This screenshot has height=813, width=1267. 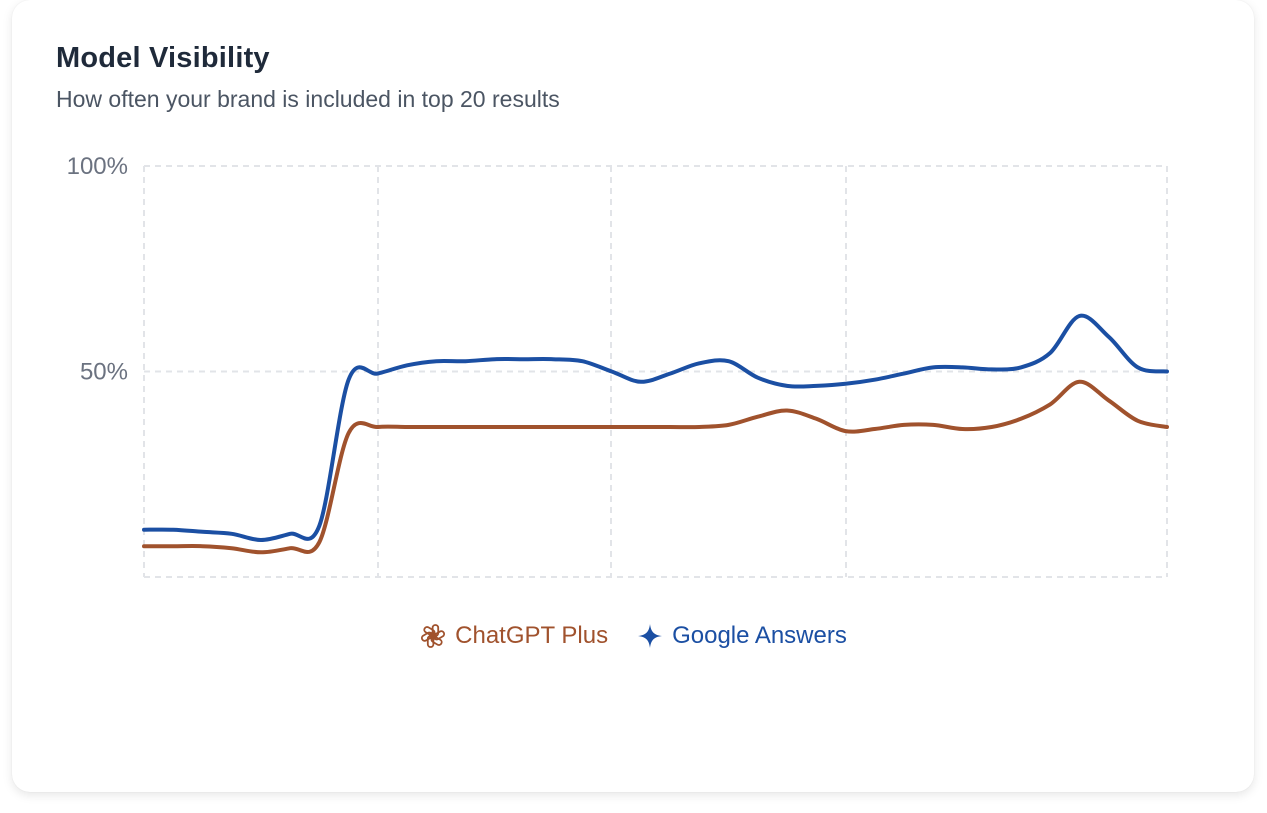 I want to click on chart-legend: ChatGPT Plus Google Answers, so click(x=633, y=636).